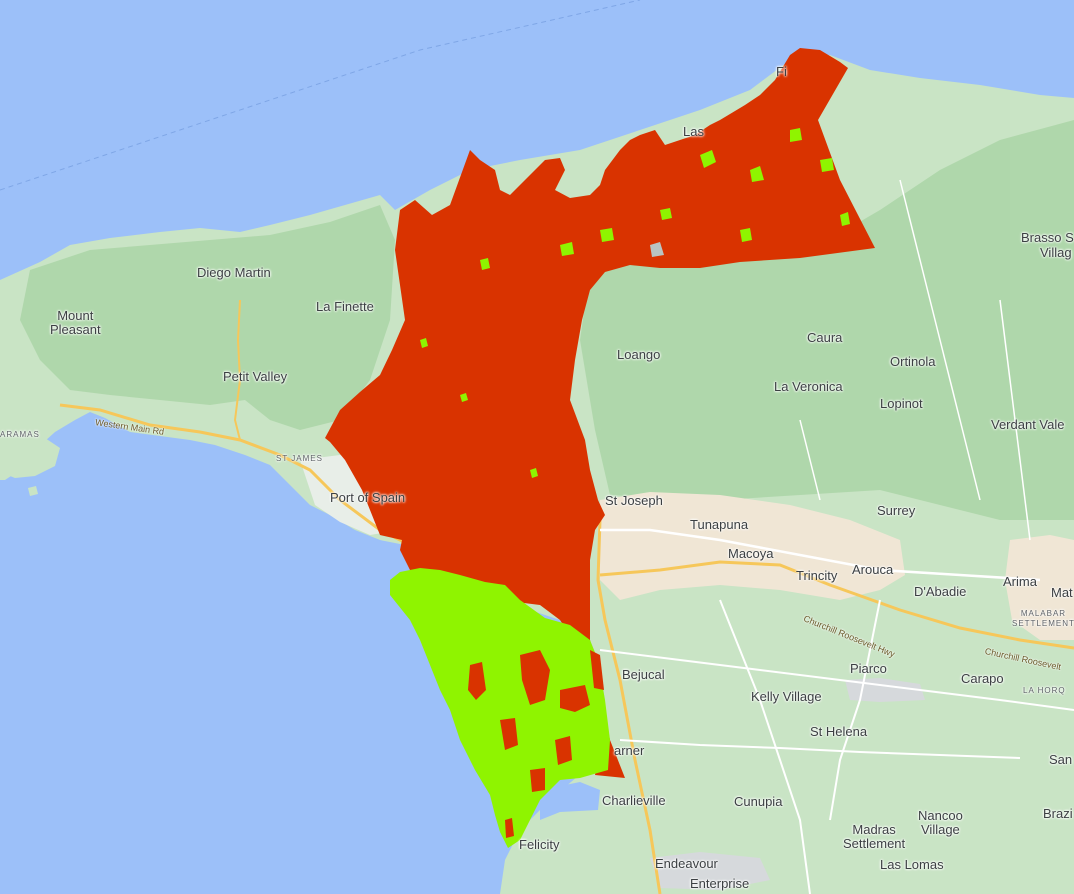 The width and height of the screenshot is (1074, 894). What do you see at coordinates (634, 500) in the screenshot?
I see `place-label-st-joseph: St Joseph` at bounding box center [634, 500].